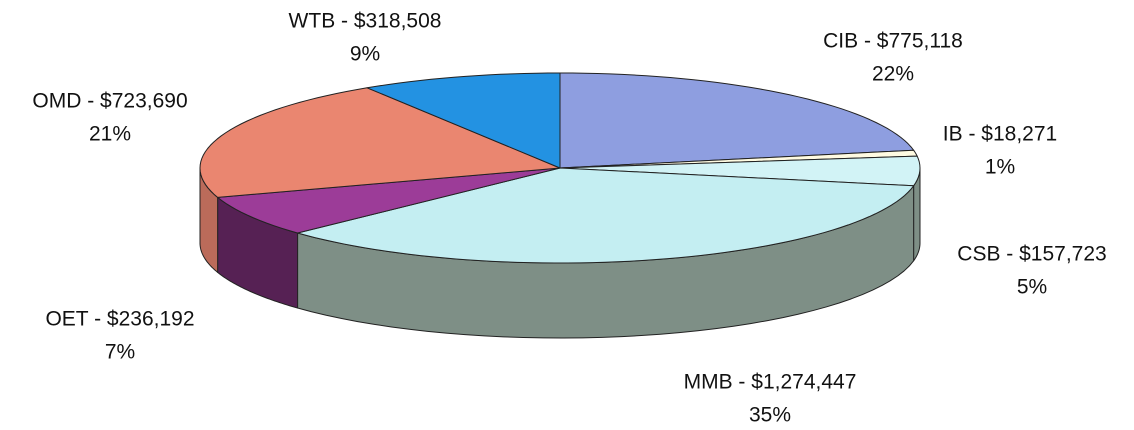  I want to click on slice-value-label: 22%, so click(893, 74).